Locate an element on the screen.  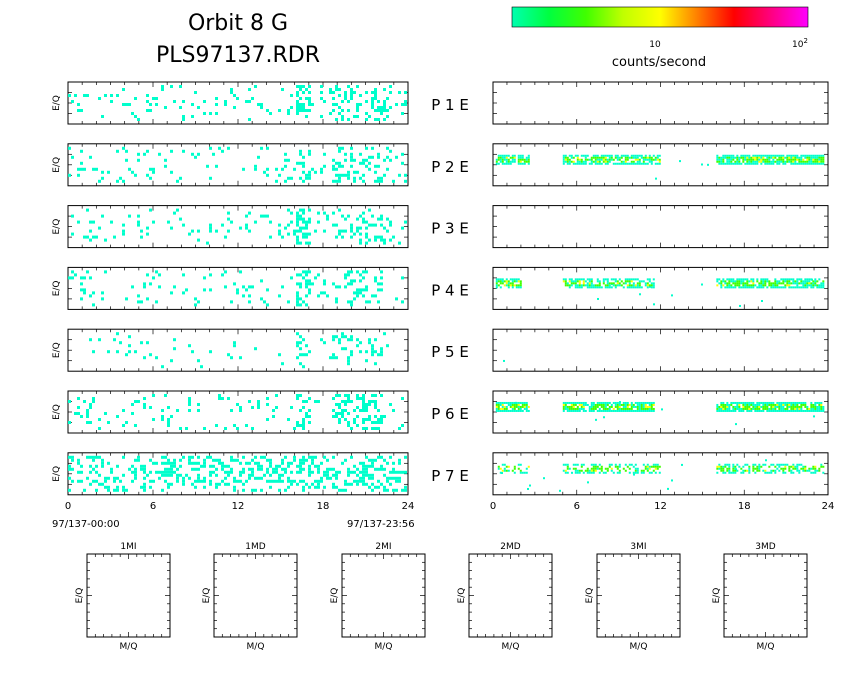
plot-title: Orbit 8 G is located at coordinates (238, 23).